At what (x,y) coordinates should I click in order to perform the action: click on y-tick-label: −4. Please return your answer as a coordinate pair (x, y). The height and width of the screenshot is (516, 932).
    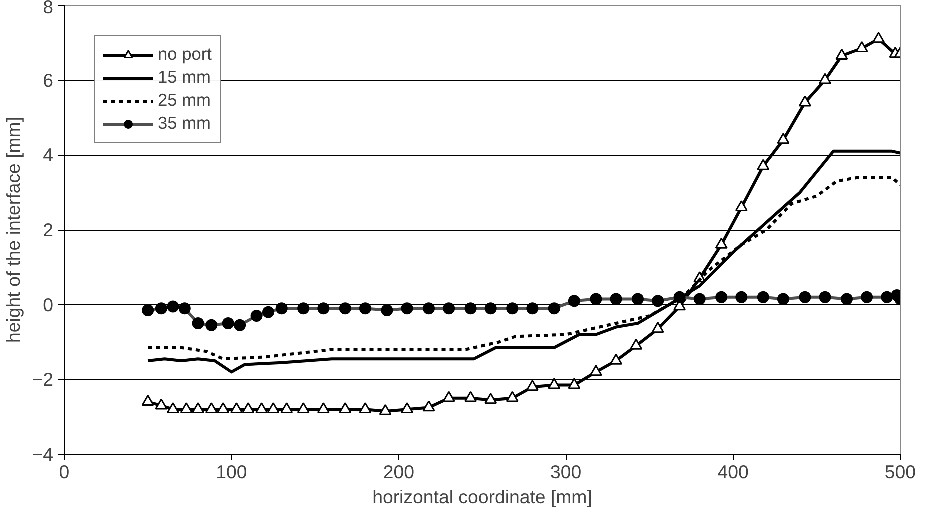
    Looking at the image, I should click on (43, 454).